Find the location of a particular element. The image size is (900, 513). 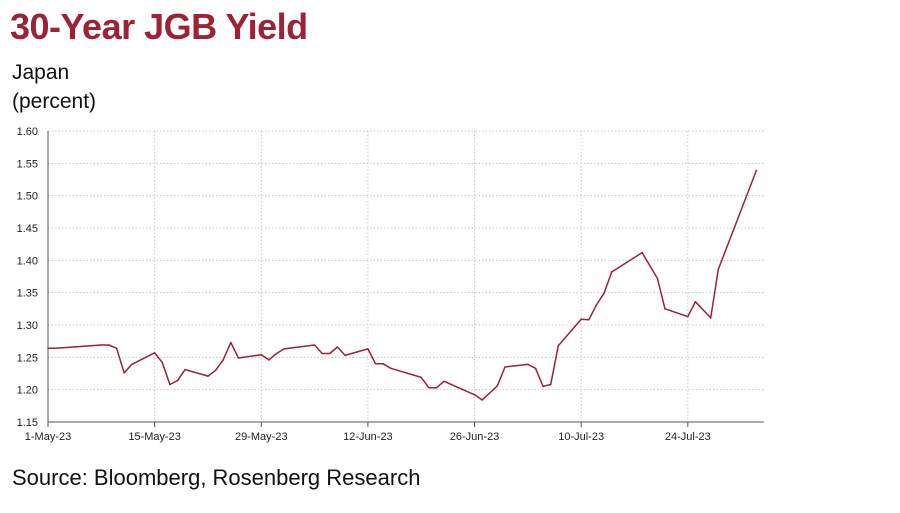

y-tick-label: 1.60 is located at coordinates (27, 132).